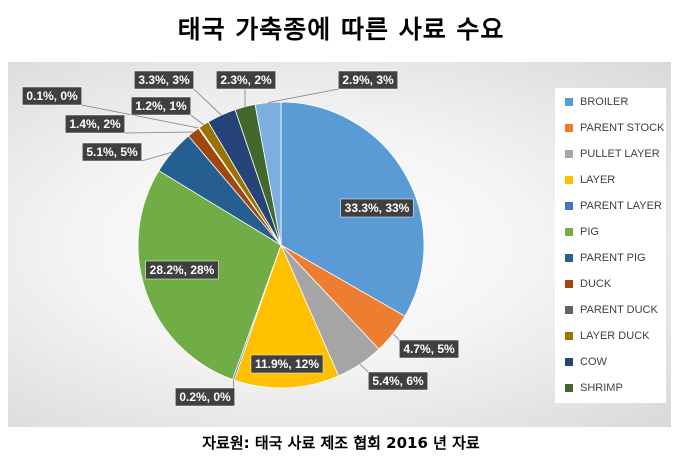 The image size is (682, 459). Describe the element at coordinates (589, 232) in the screenshot. I see `legend-label: PIG` at that location.